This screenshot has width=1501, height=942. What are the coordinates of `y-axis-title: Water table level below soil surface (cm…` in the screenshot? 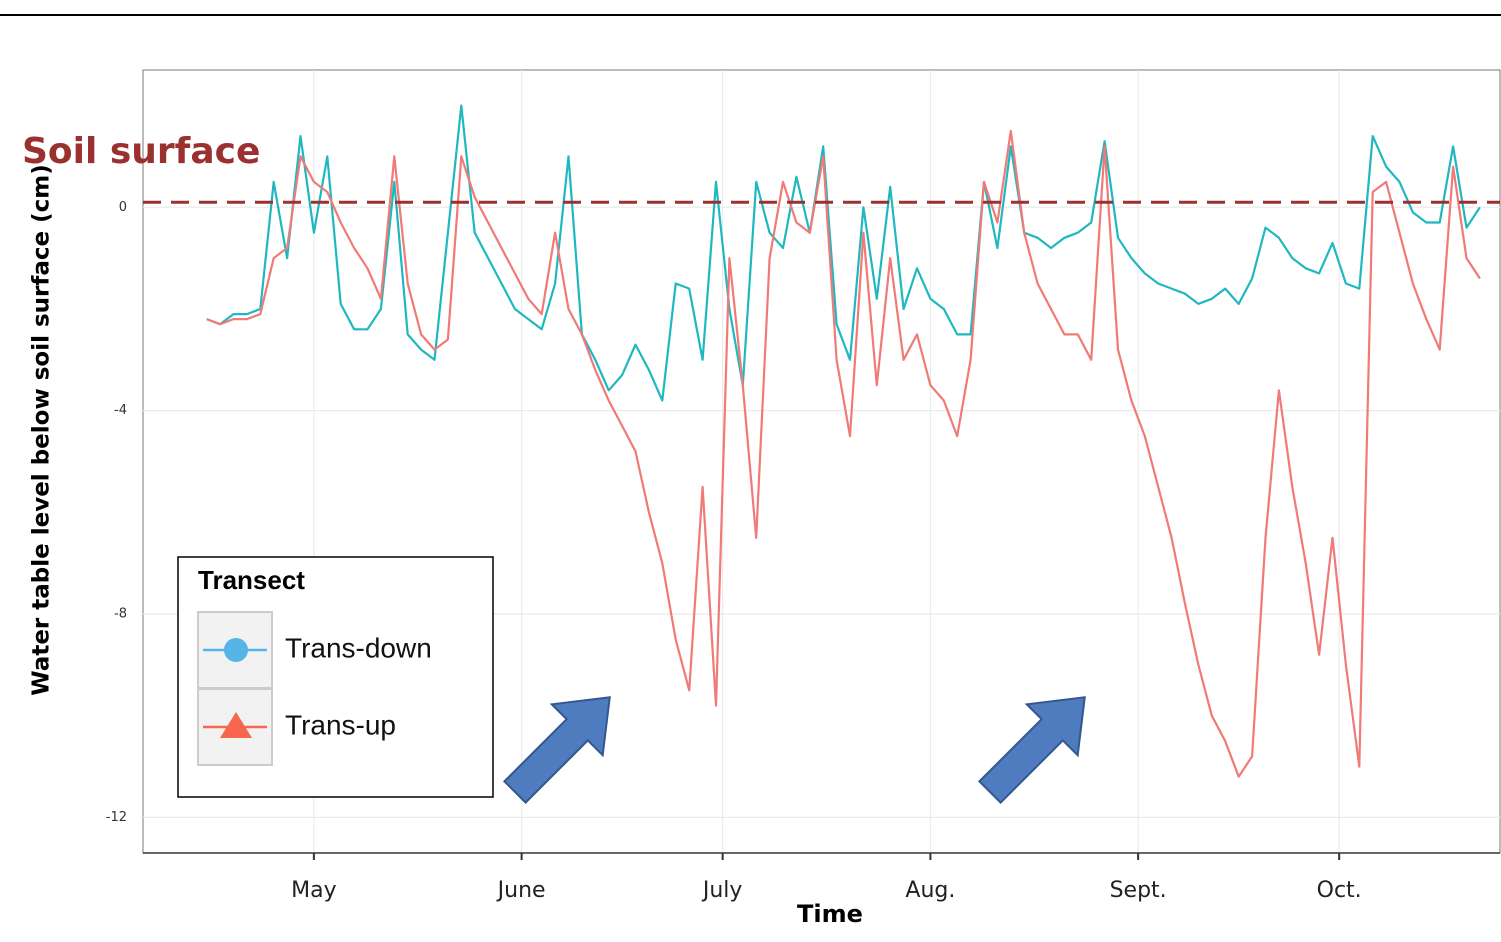 It's located at (42, 430).